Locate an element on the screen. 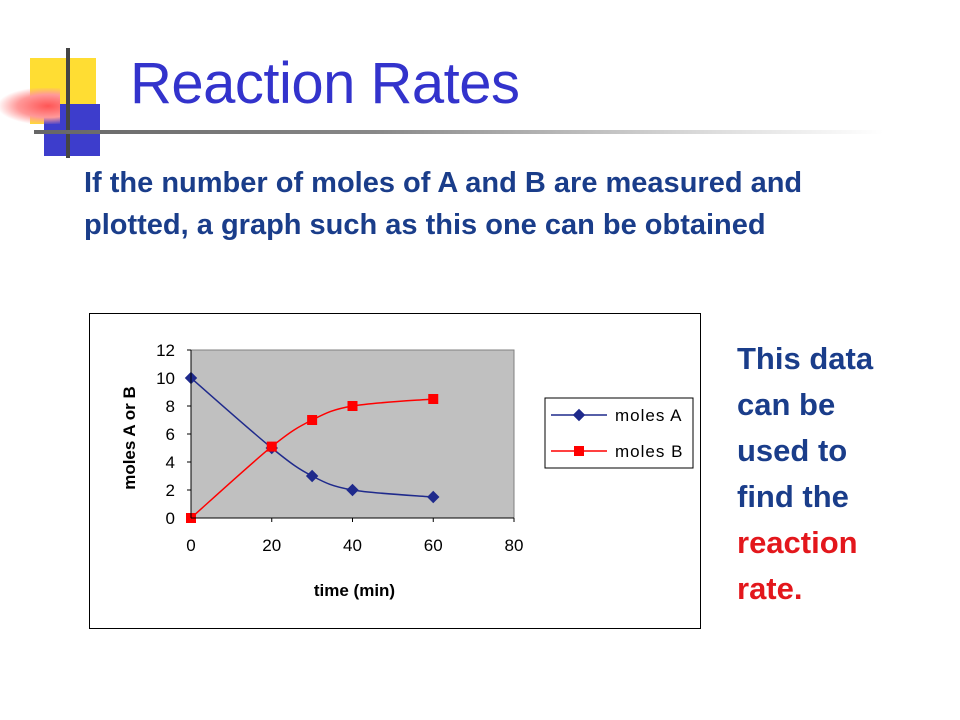  y-tick-label: 8 is located at coordinates (170, 406).